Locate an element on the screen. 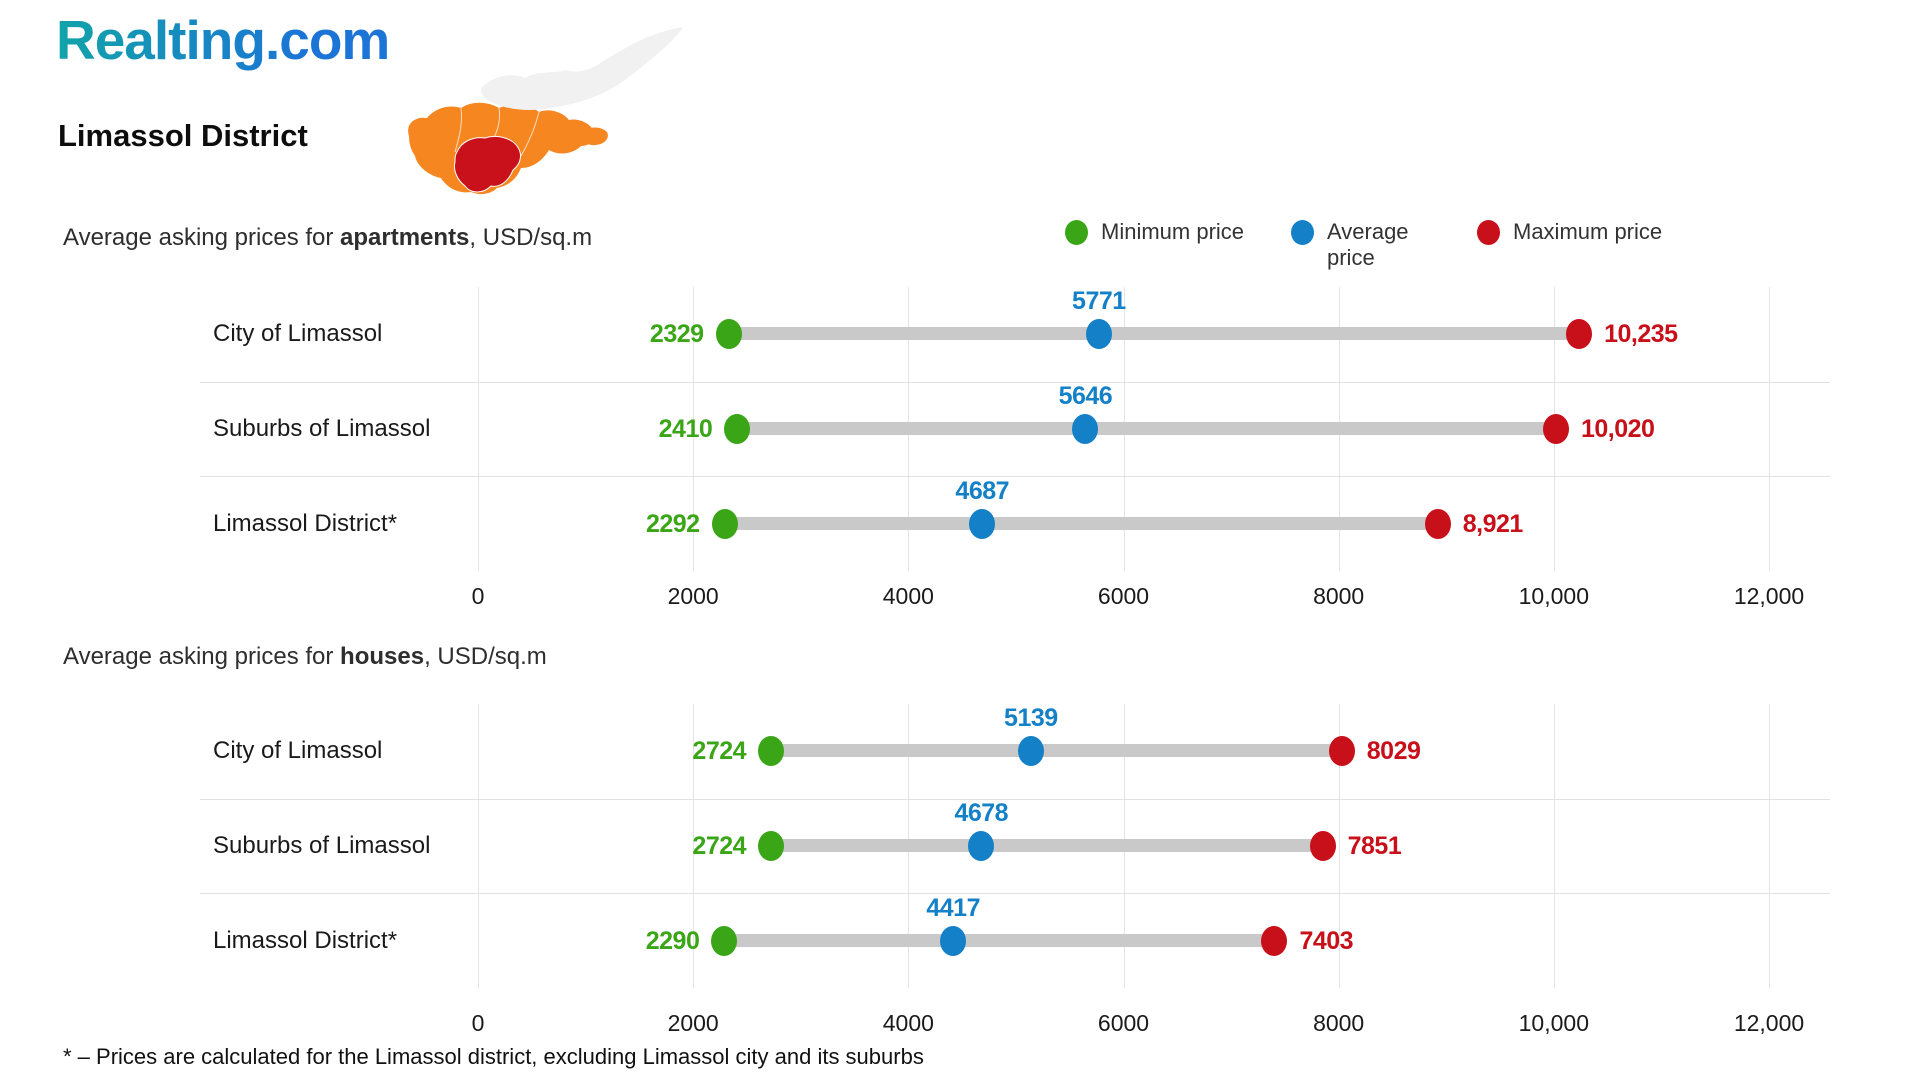  legend-item-minimum: Minimum price is located at coordinates (1154, 232).